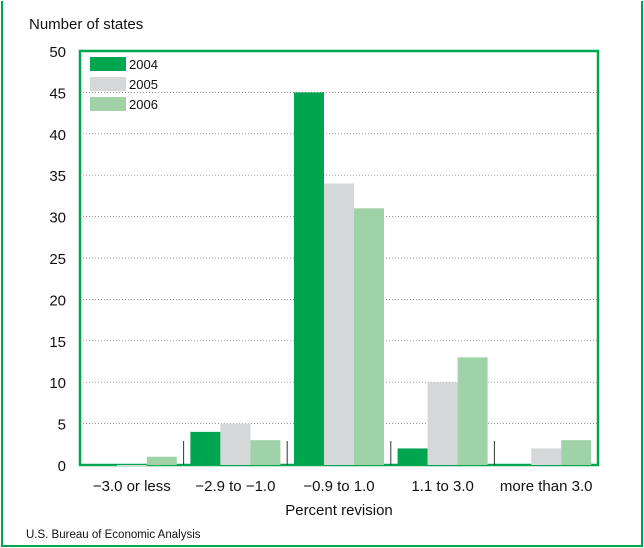 The image size is (644, 548). I want to click on y-tick-label: 15, so click(57, 342).